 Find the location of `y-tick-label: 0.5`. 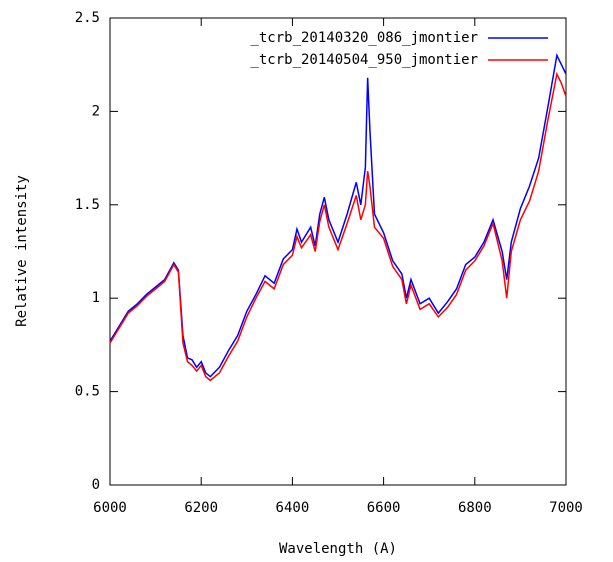

y-tick-label: 0.5 is located at coordinates (87, 392).